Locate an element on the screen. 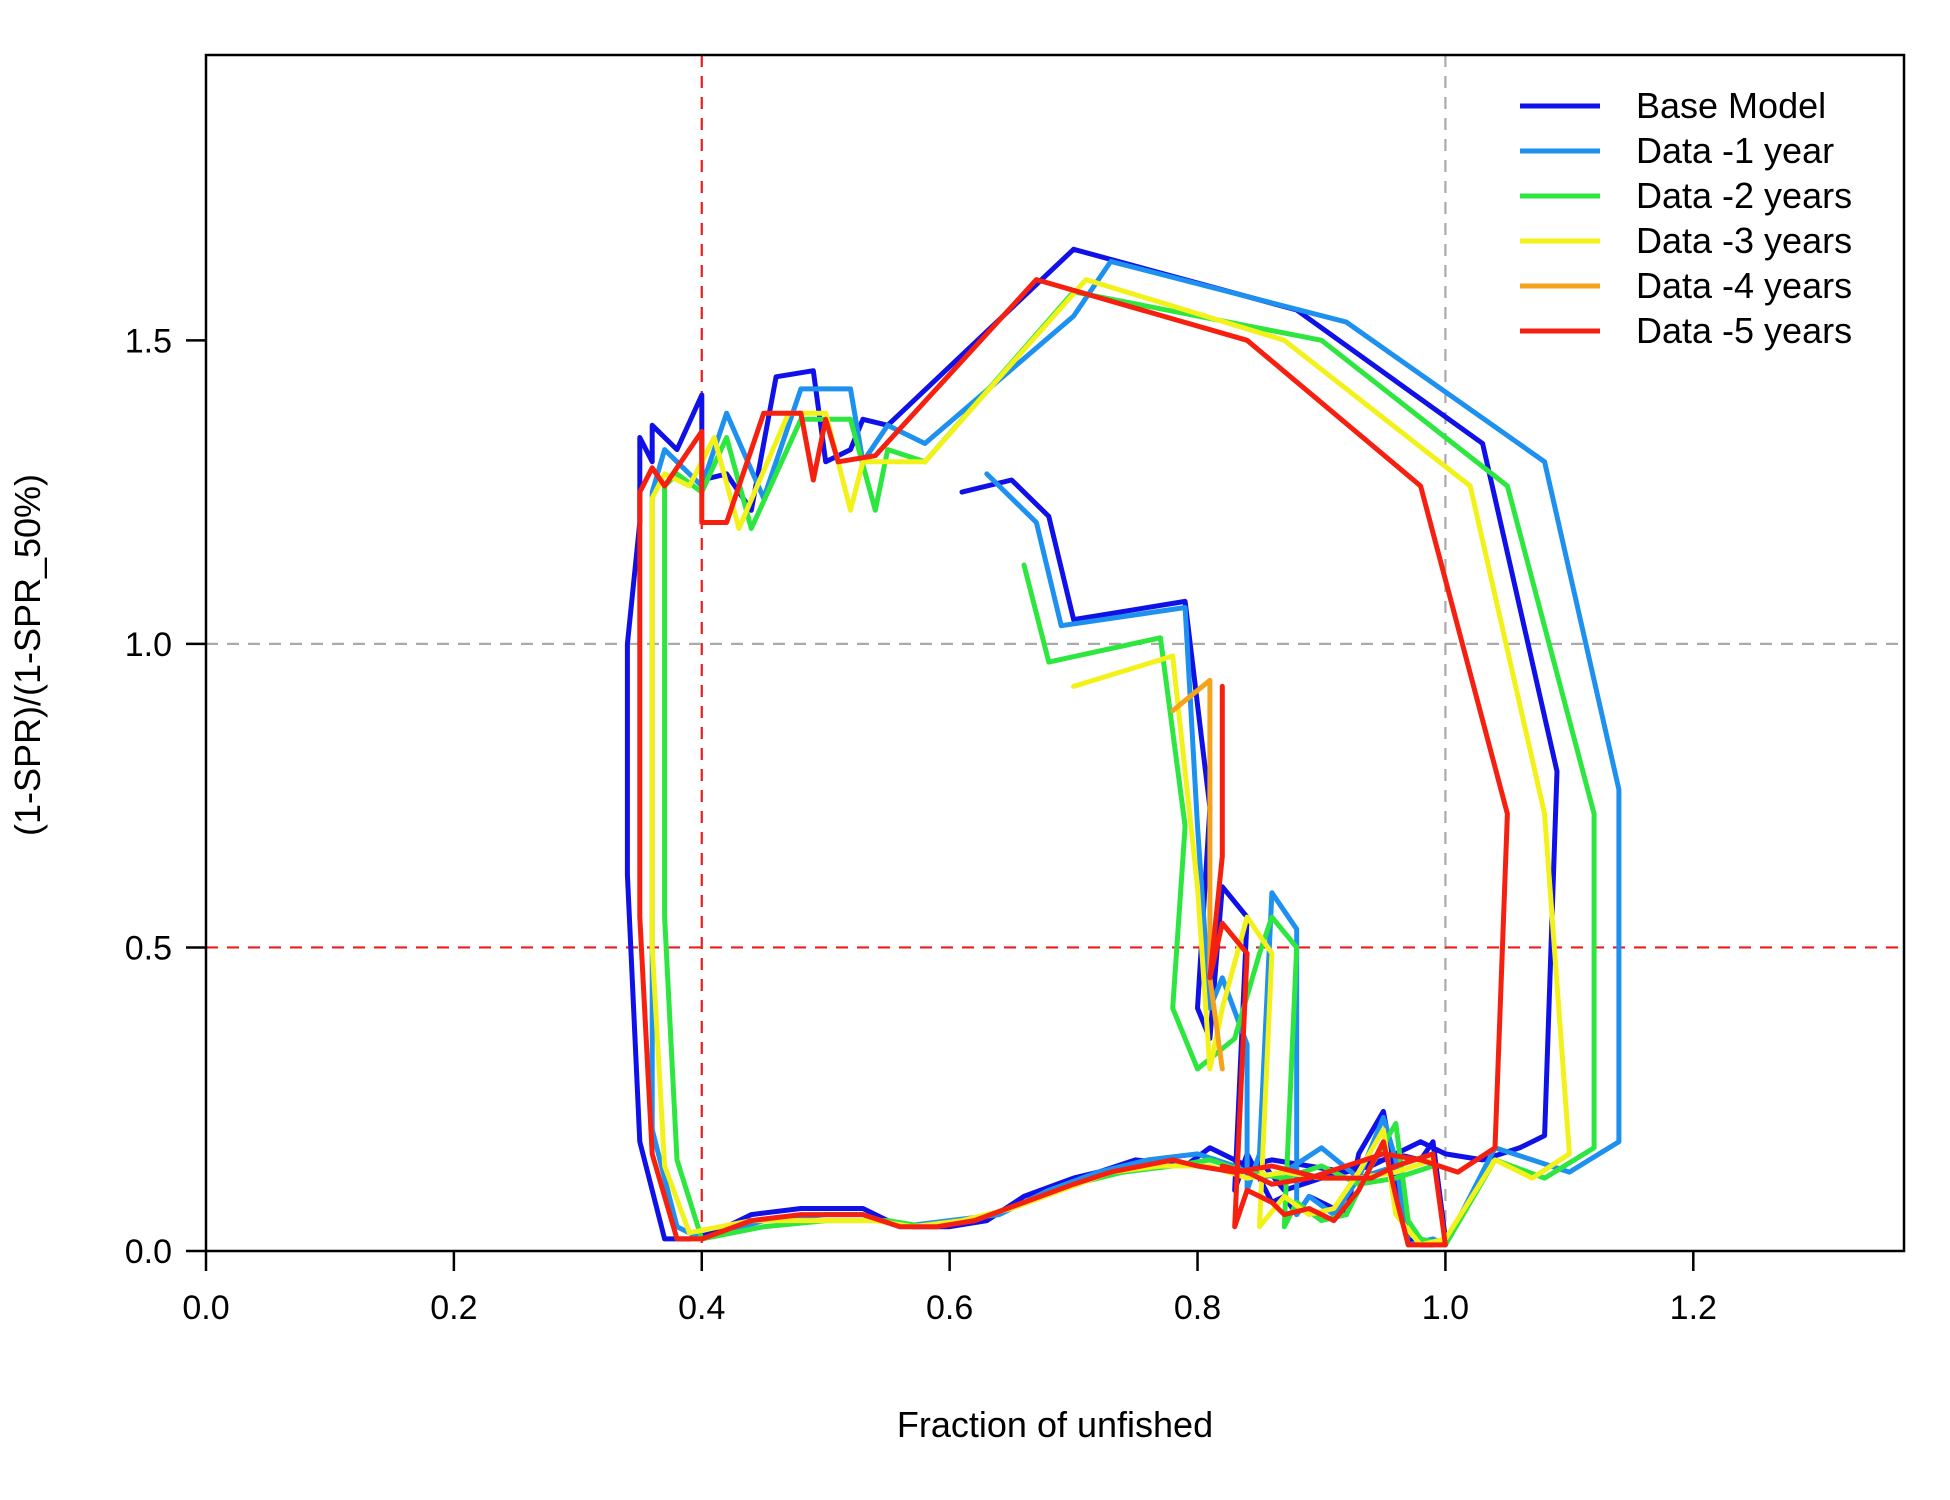  x-axis: 0.0 0.2 0.4 0.6 0.8 1.0 1.2 is located at coordinates (949, 1289).